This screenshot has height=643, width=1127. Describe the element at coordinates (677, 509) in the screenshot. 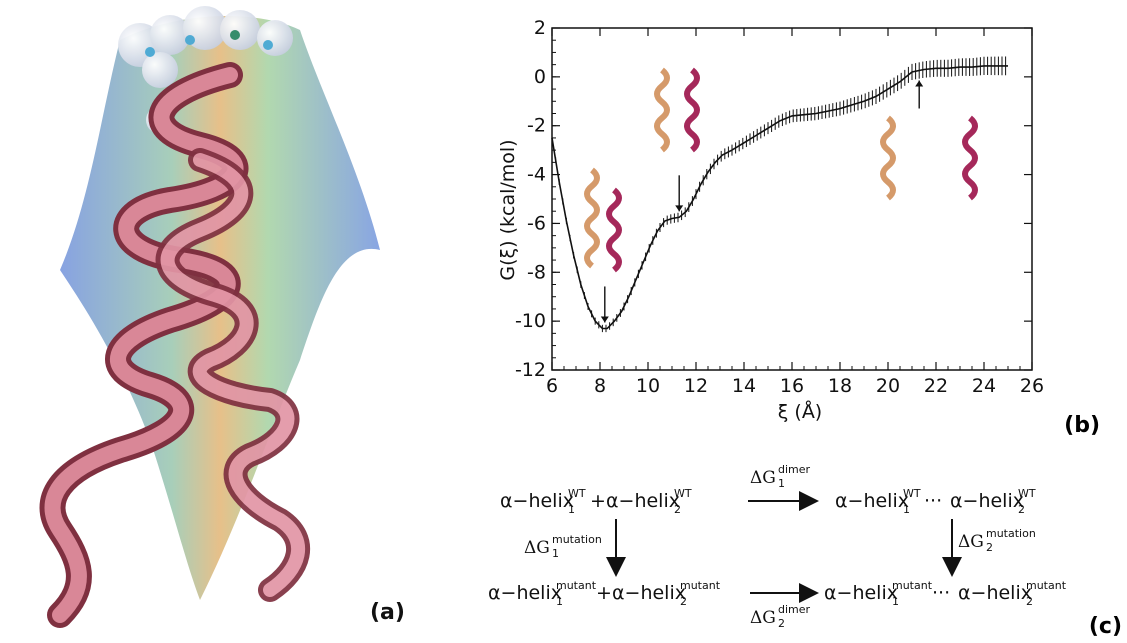

I see `row1-helix2-sub: 2` at that location.